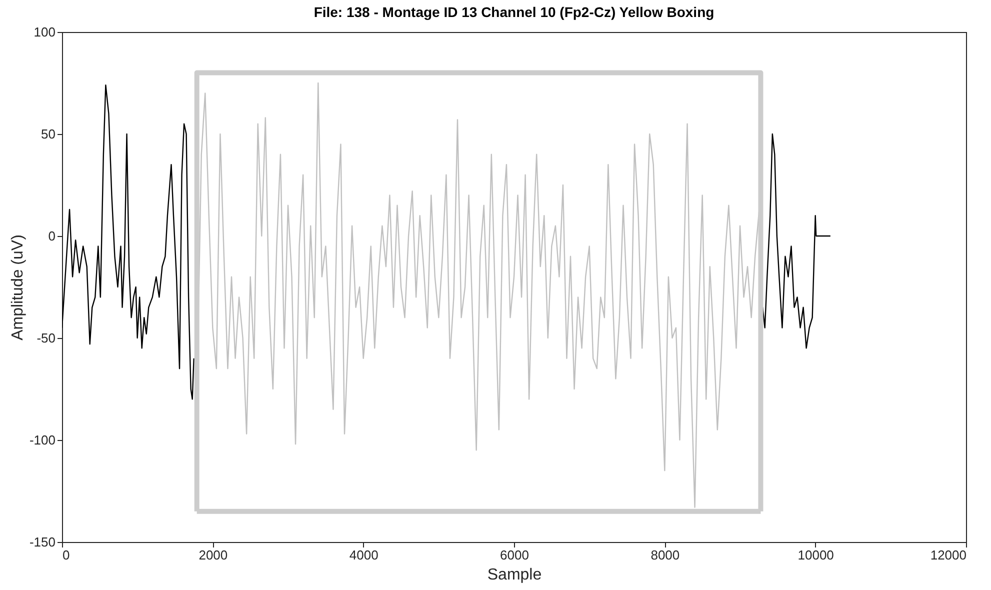 The height and width of the screenshot is (590, 991). I want to click on x-tick-label: 4000, so click(363, 555).